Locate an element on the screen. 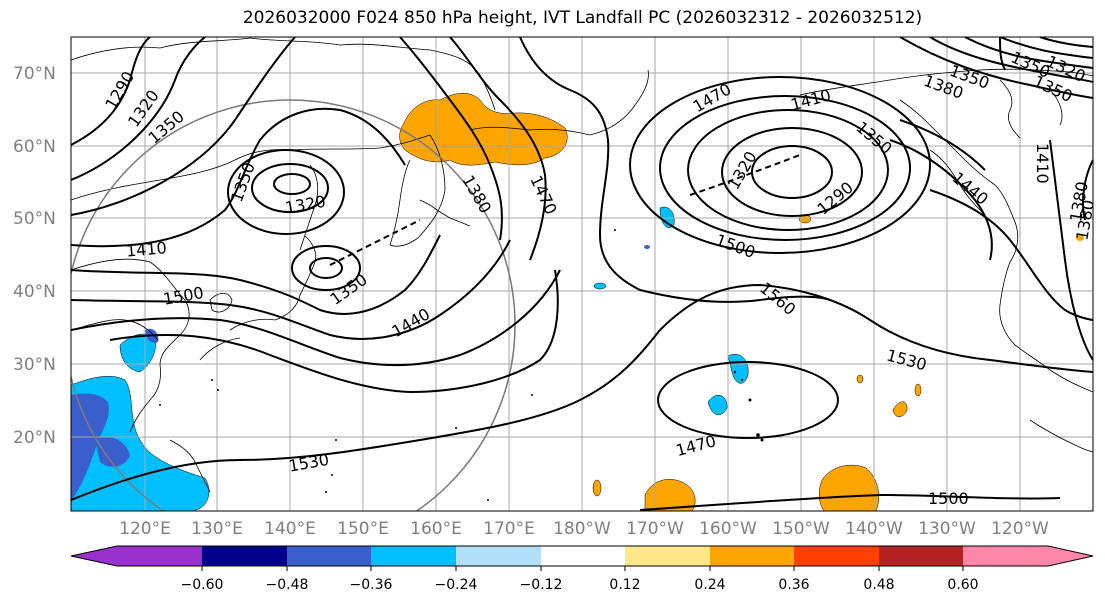 Image resolution: width=1105 pixels, height=604 pixels. lon-label: 120°W is located at coordinates (1020, 529).